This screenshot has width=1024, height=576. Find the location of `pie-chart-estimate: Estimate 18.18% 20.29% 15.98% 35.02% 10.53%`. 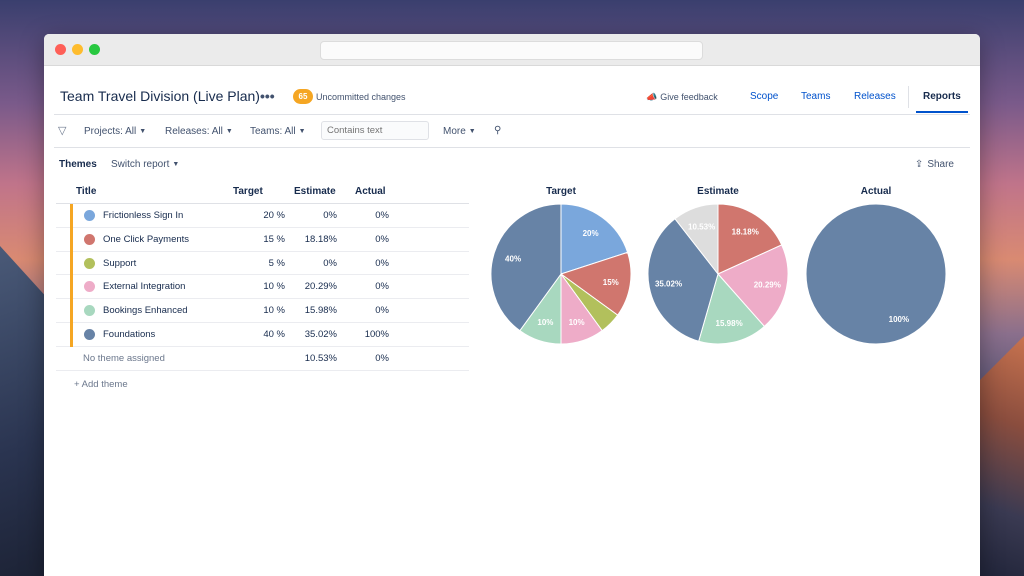

pie-chart-estimate: Estimate 18.18% 20.29% 15.98% 35.02% 10.53% is located at coordinates (718, 265).